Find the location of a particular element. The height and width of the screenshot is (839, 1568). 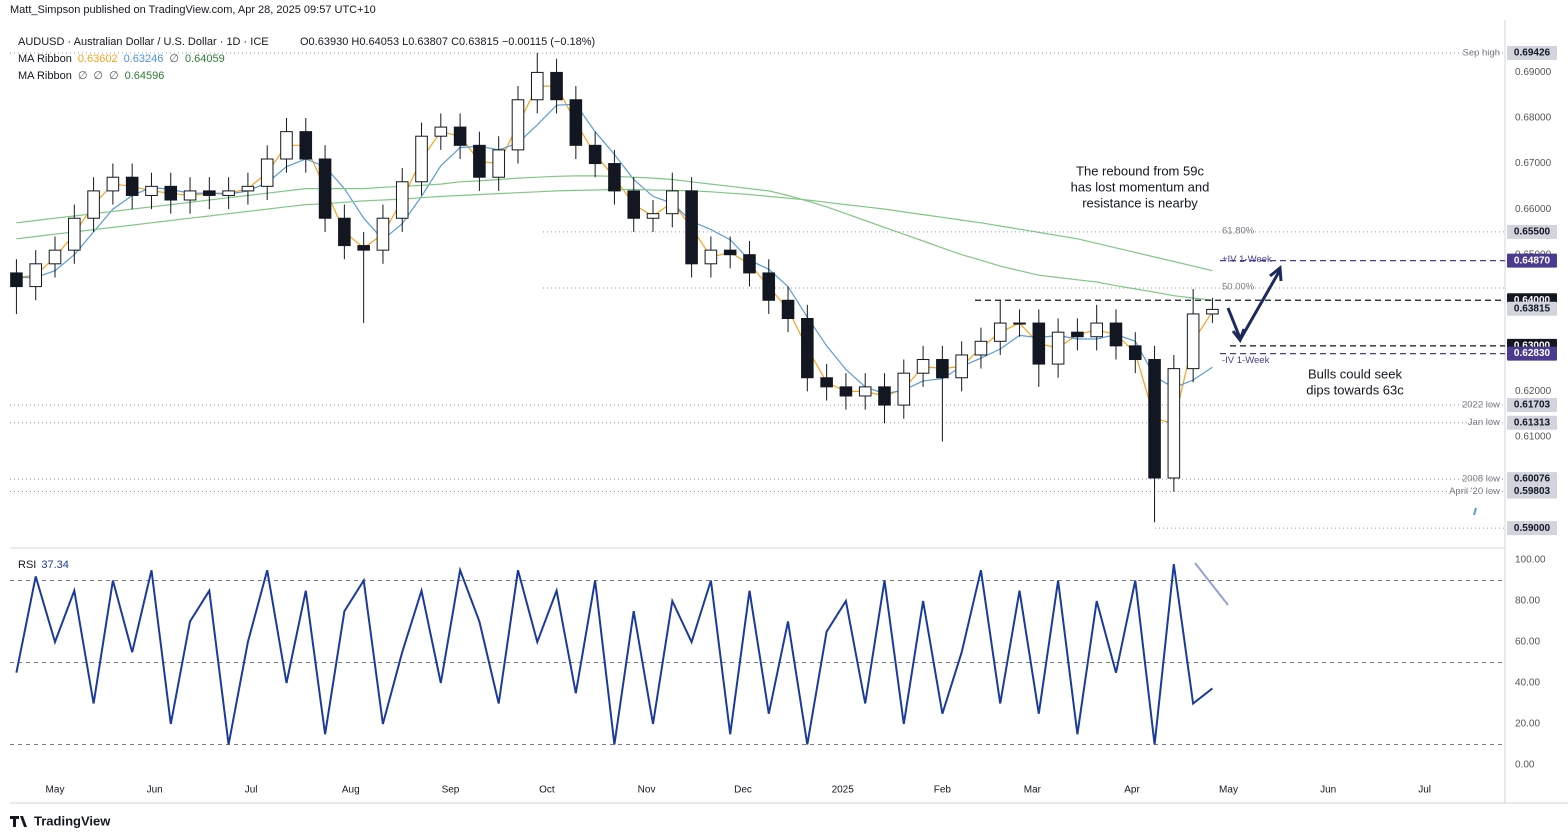

x-tick-label: 2025 is located at coordinates (843, 790).